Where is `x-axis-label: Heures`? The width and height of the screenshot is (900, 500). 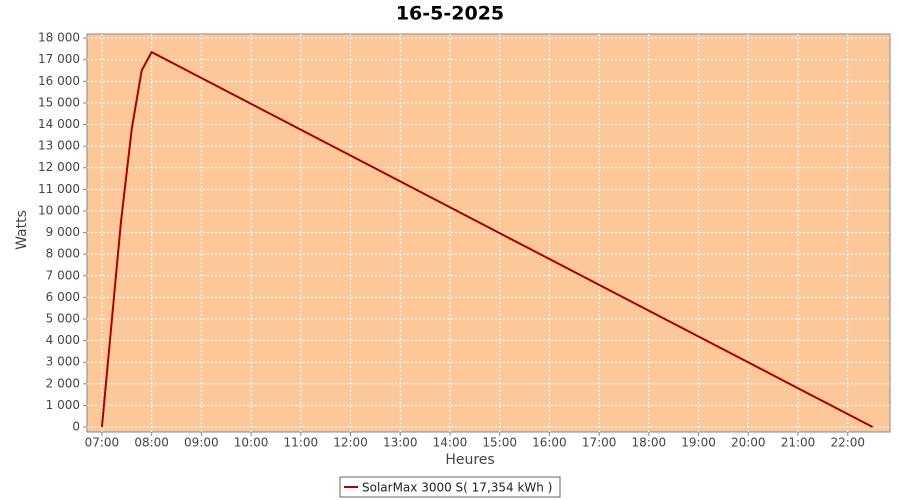
x-axis-label: Heures is located at coordinates (469, 460).